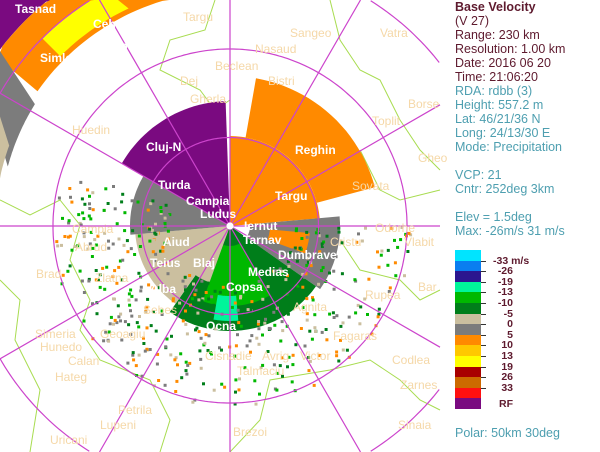  Describe the element at coordinates (85, 46) in the screenshot. I see `echo-orange-far` at that location.